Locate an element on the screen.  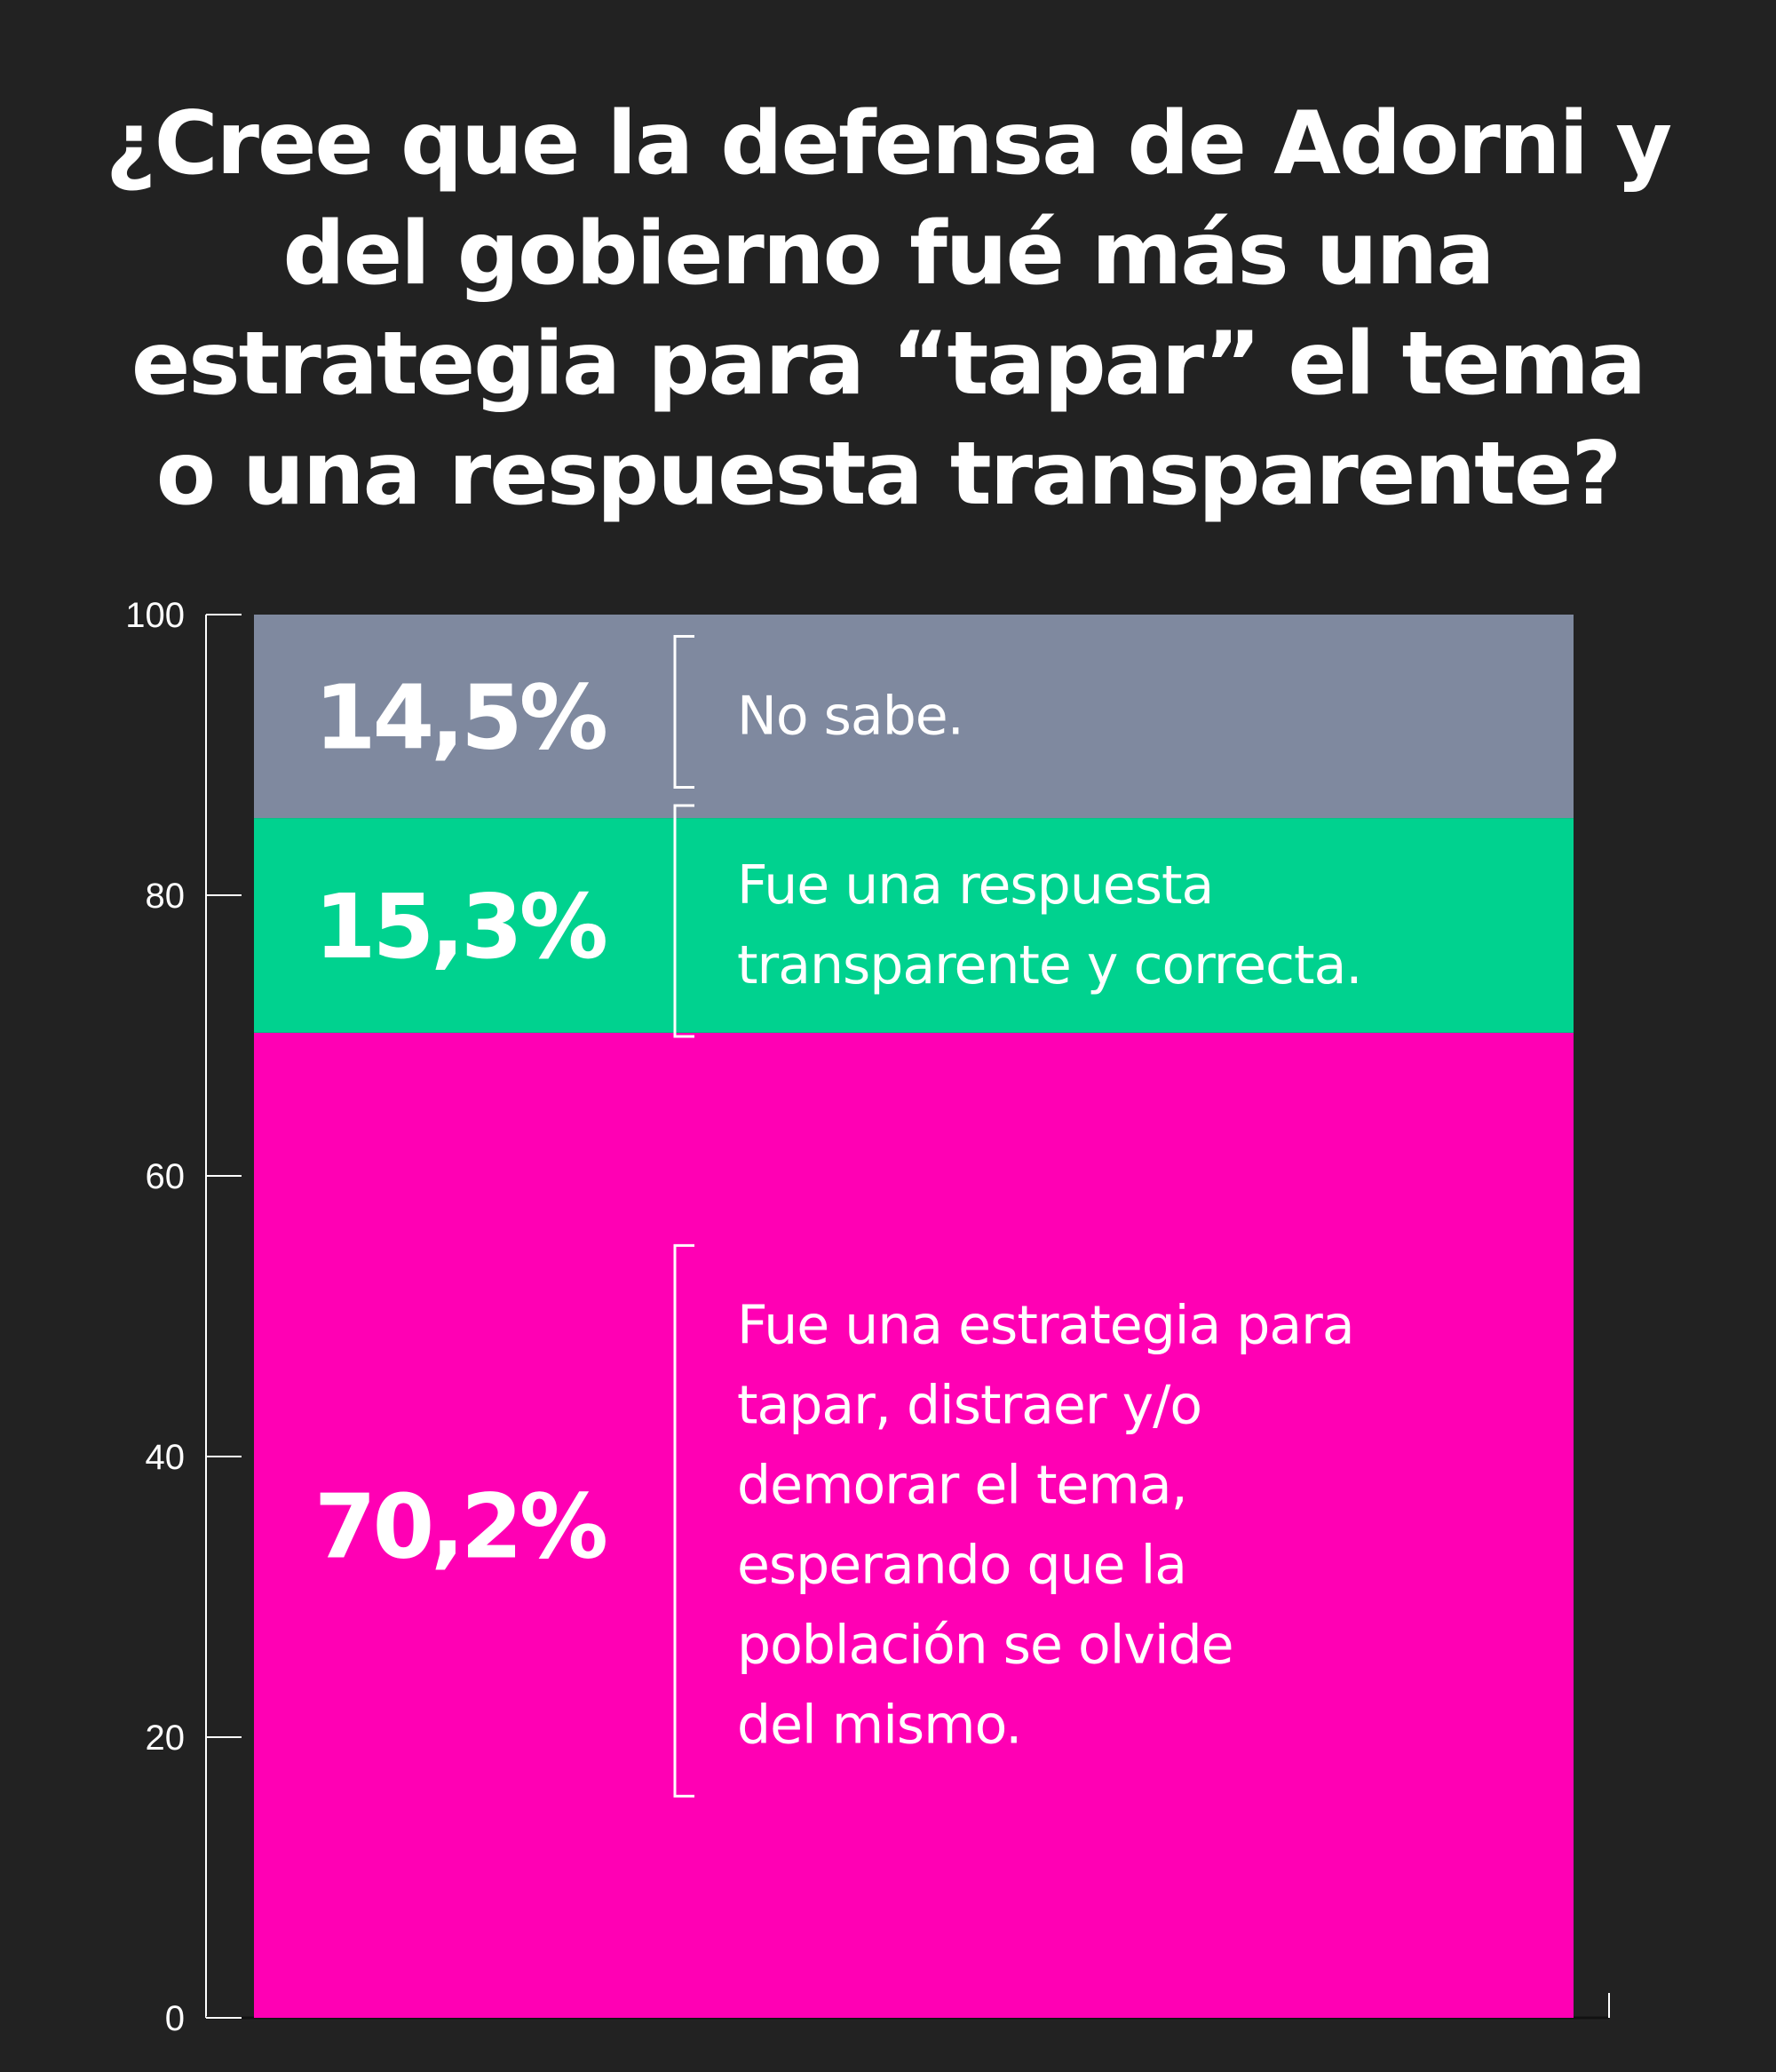
segment-description-line: del mismo. is located at coordinates (879, 1725).